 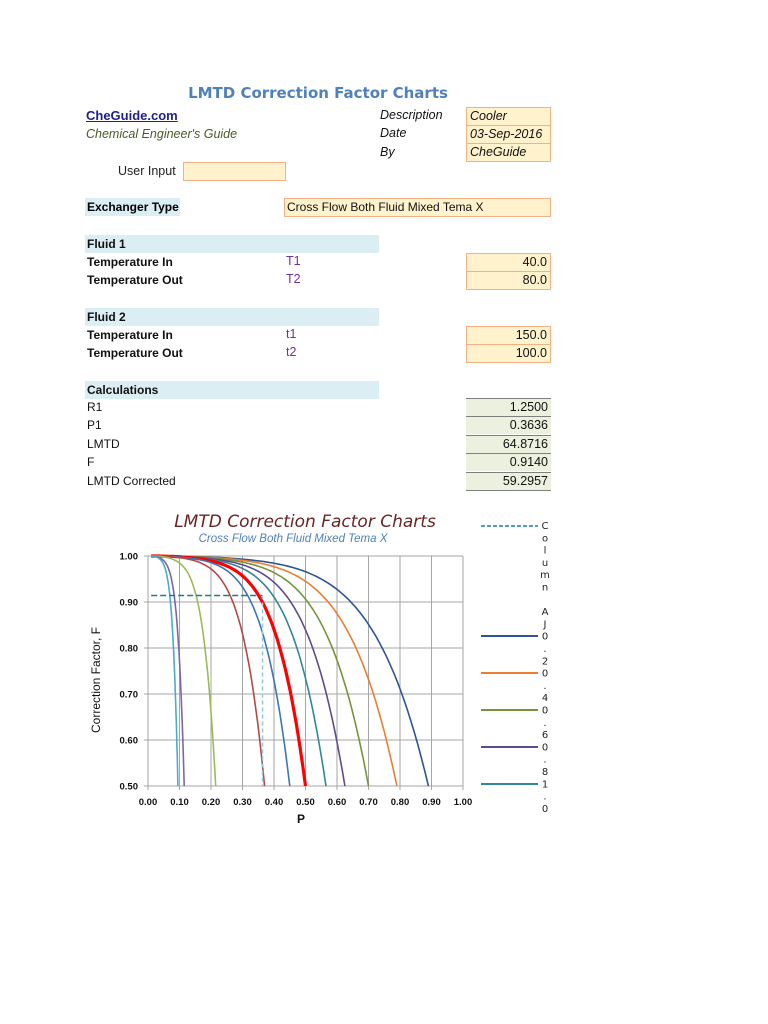 I want to click on page-title: LMTD Correction Factor Charts, so click(x=318, y=93).